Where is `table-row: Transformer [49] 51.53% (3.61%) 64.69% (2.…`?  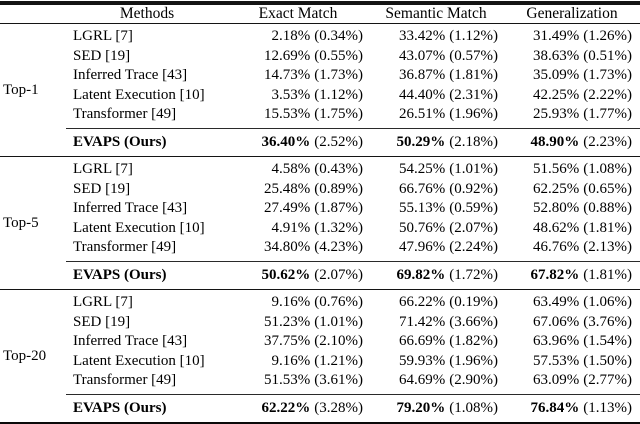 table-row: Transformer [49] 51.53% (3.61%) 64.69% (2.… is located at coordinates (353, 381).